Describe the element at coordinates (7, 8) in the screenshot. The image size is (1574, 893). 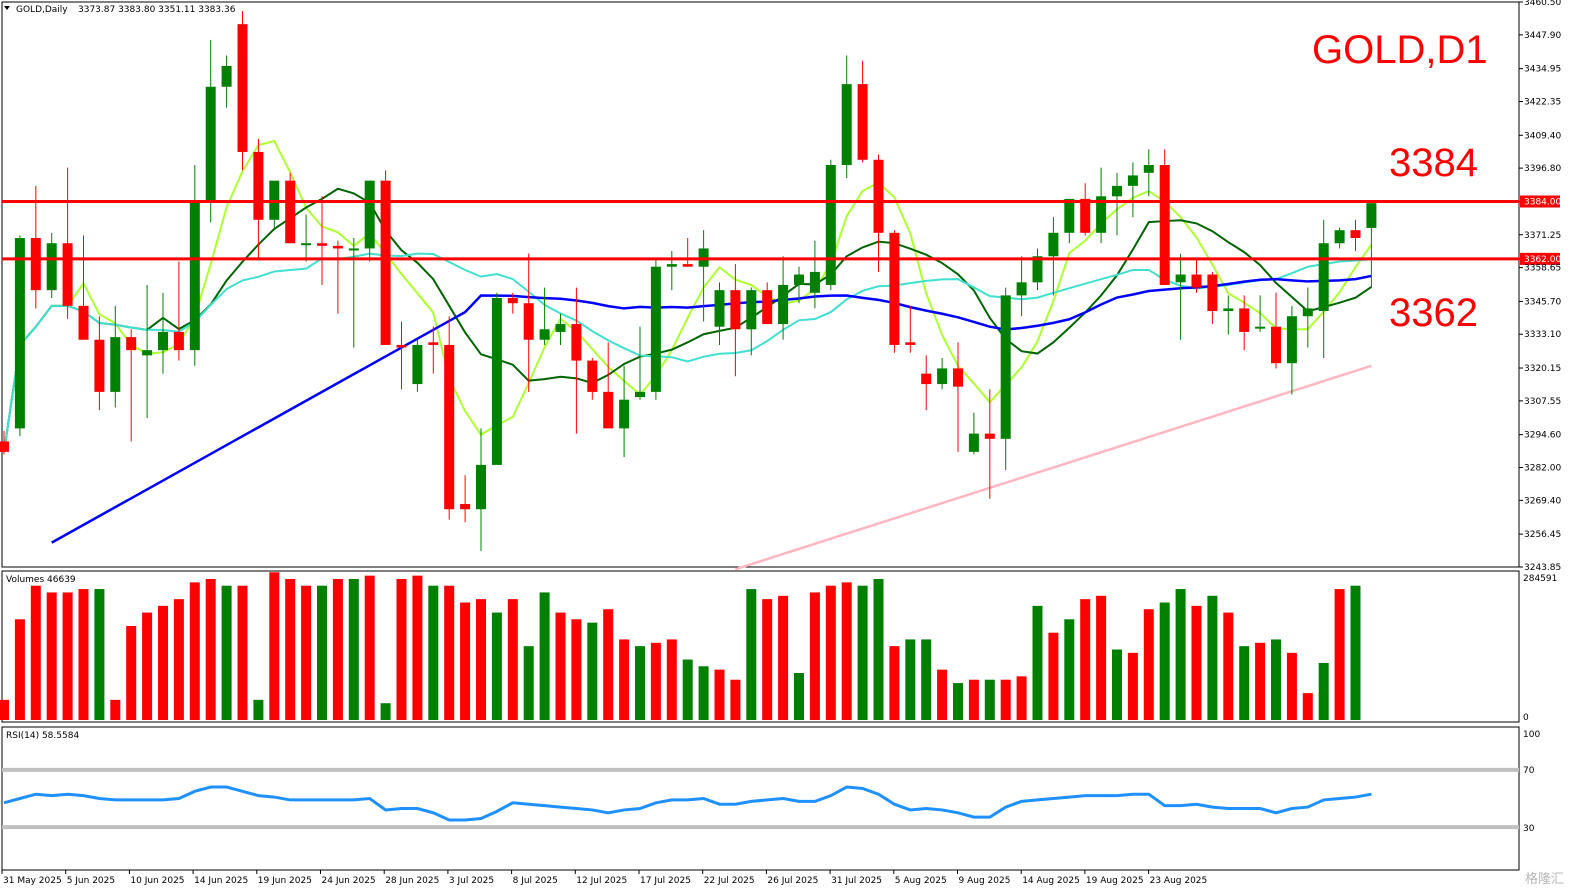
I see `dropdown-triangle-icon` at that location.